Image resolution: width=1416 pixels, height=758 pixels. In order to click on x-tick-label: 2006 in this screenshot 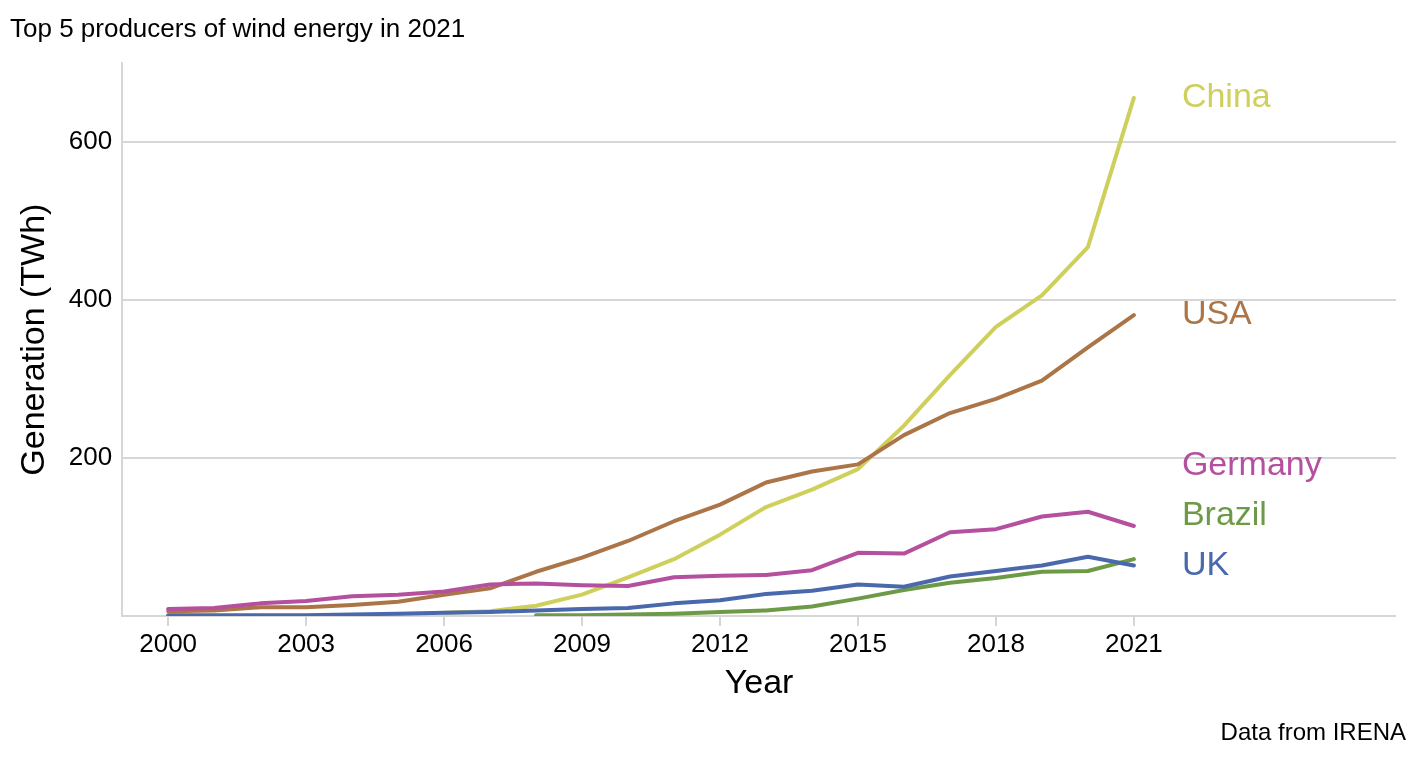, I will do `click(444, 642)`.